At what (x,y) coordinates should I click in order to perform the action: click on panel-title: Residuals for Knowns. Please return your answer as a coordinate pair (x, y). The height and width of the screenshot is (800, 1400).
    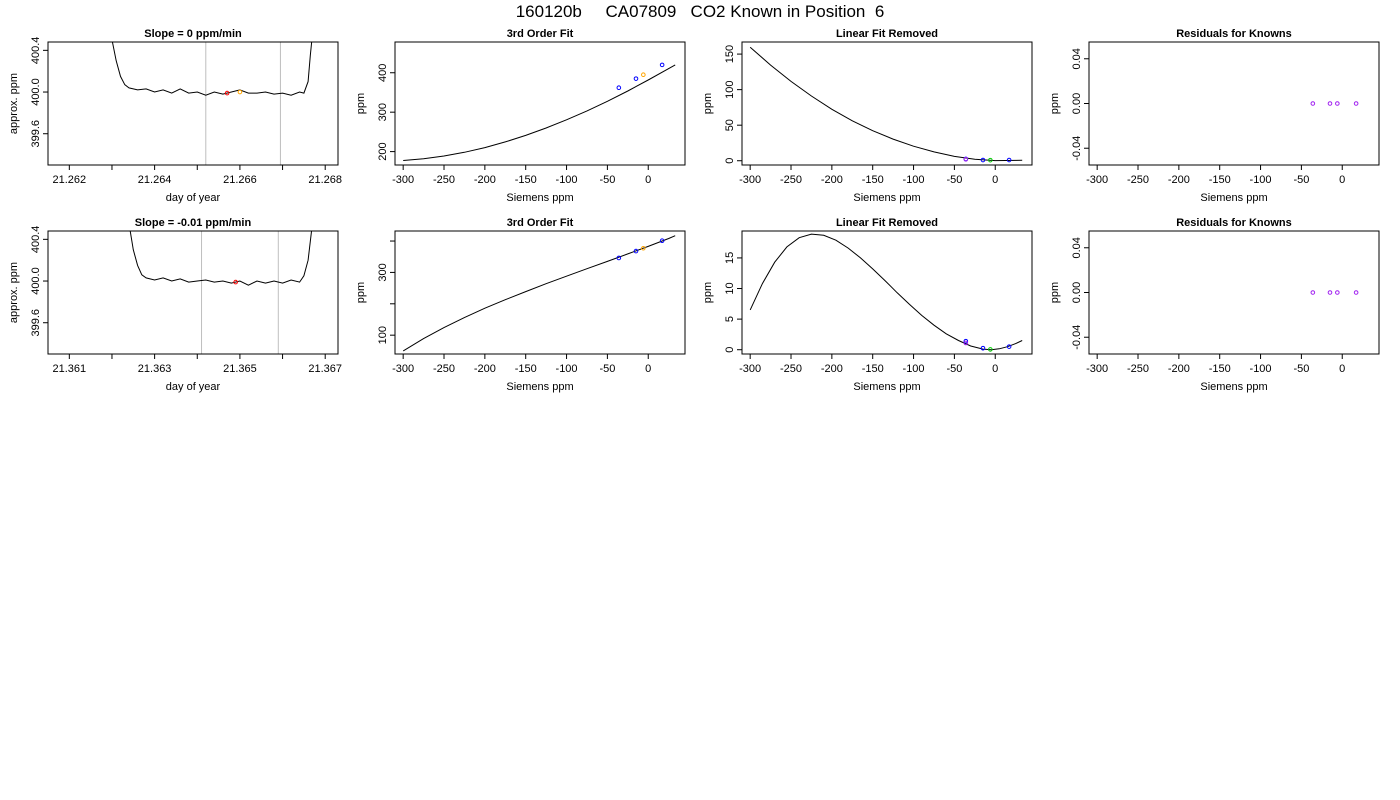
    Looking at the image, I should click on (1234, 34).